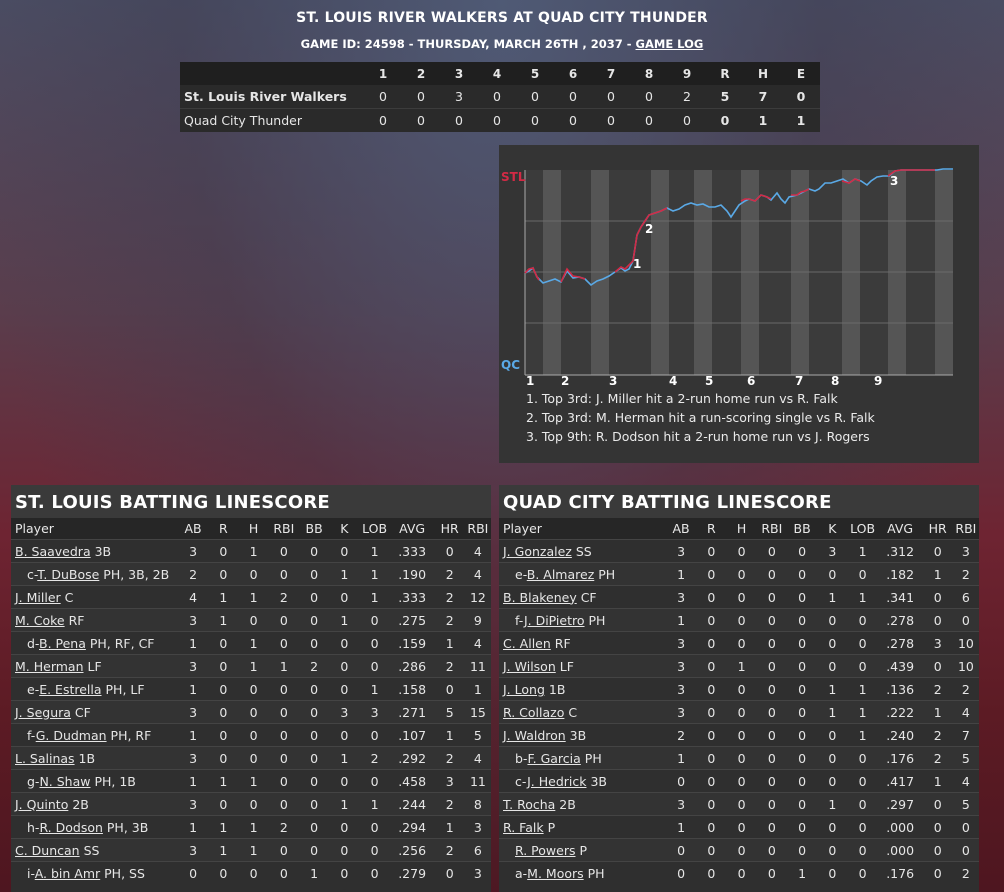 This screenshot has width=1004, height=892. I want to click on team-name: St. Louis River Walkers, so click(272, 97).